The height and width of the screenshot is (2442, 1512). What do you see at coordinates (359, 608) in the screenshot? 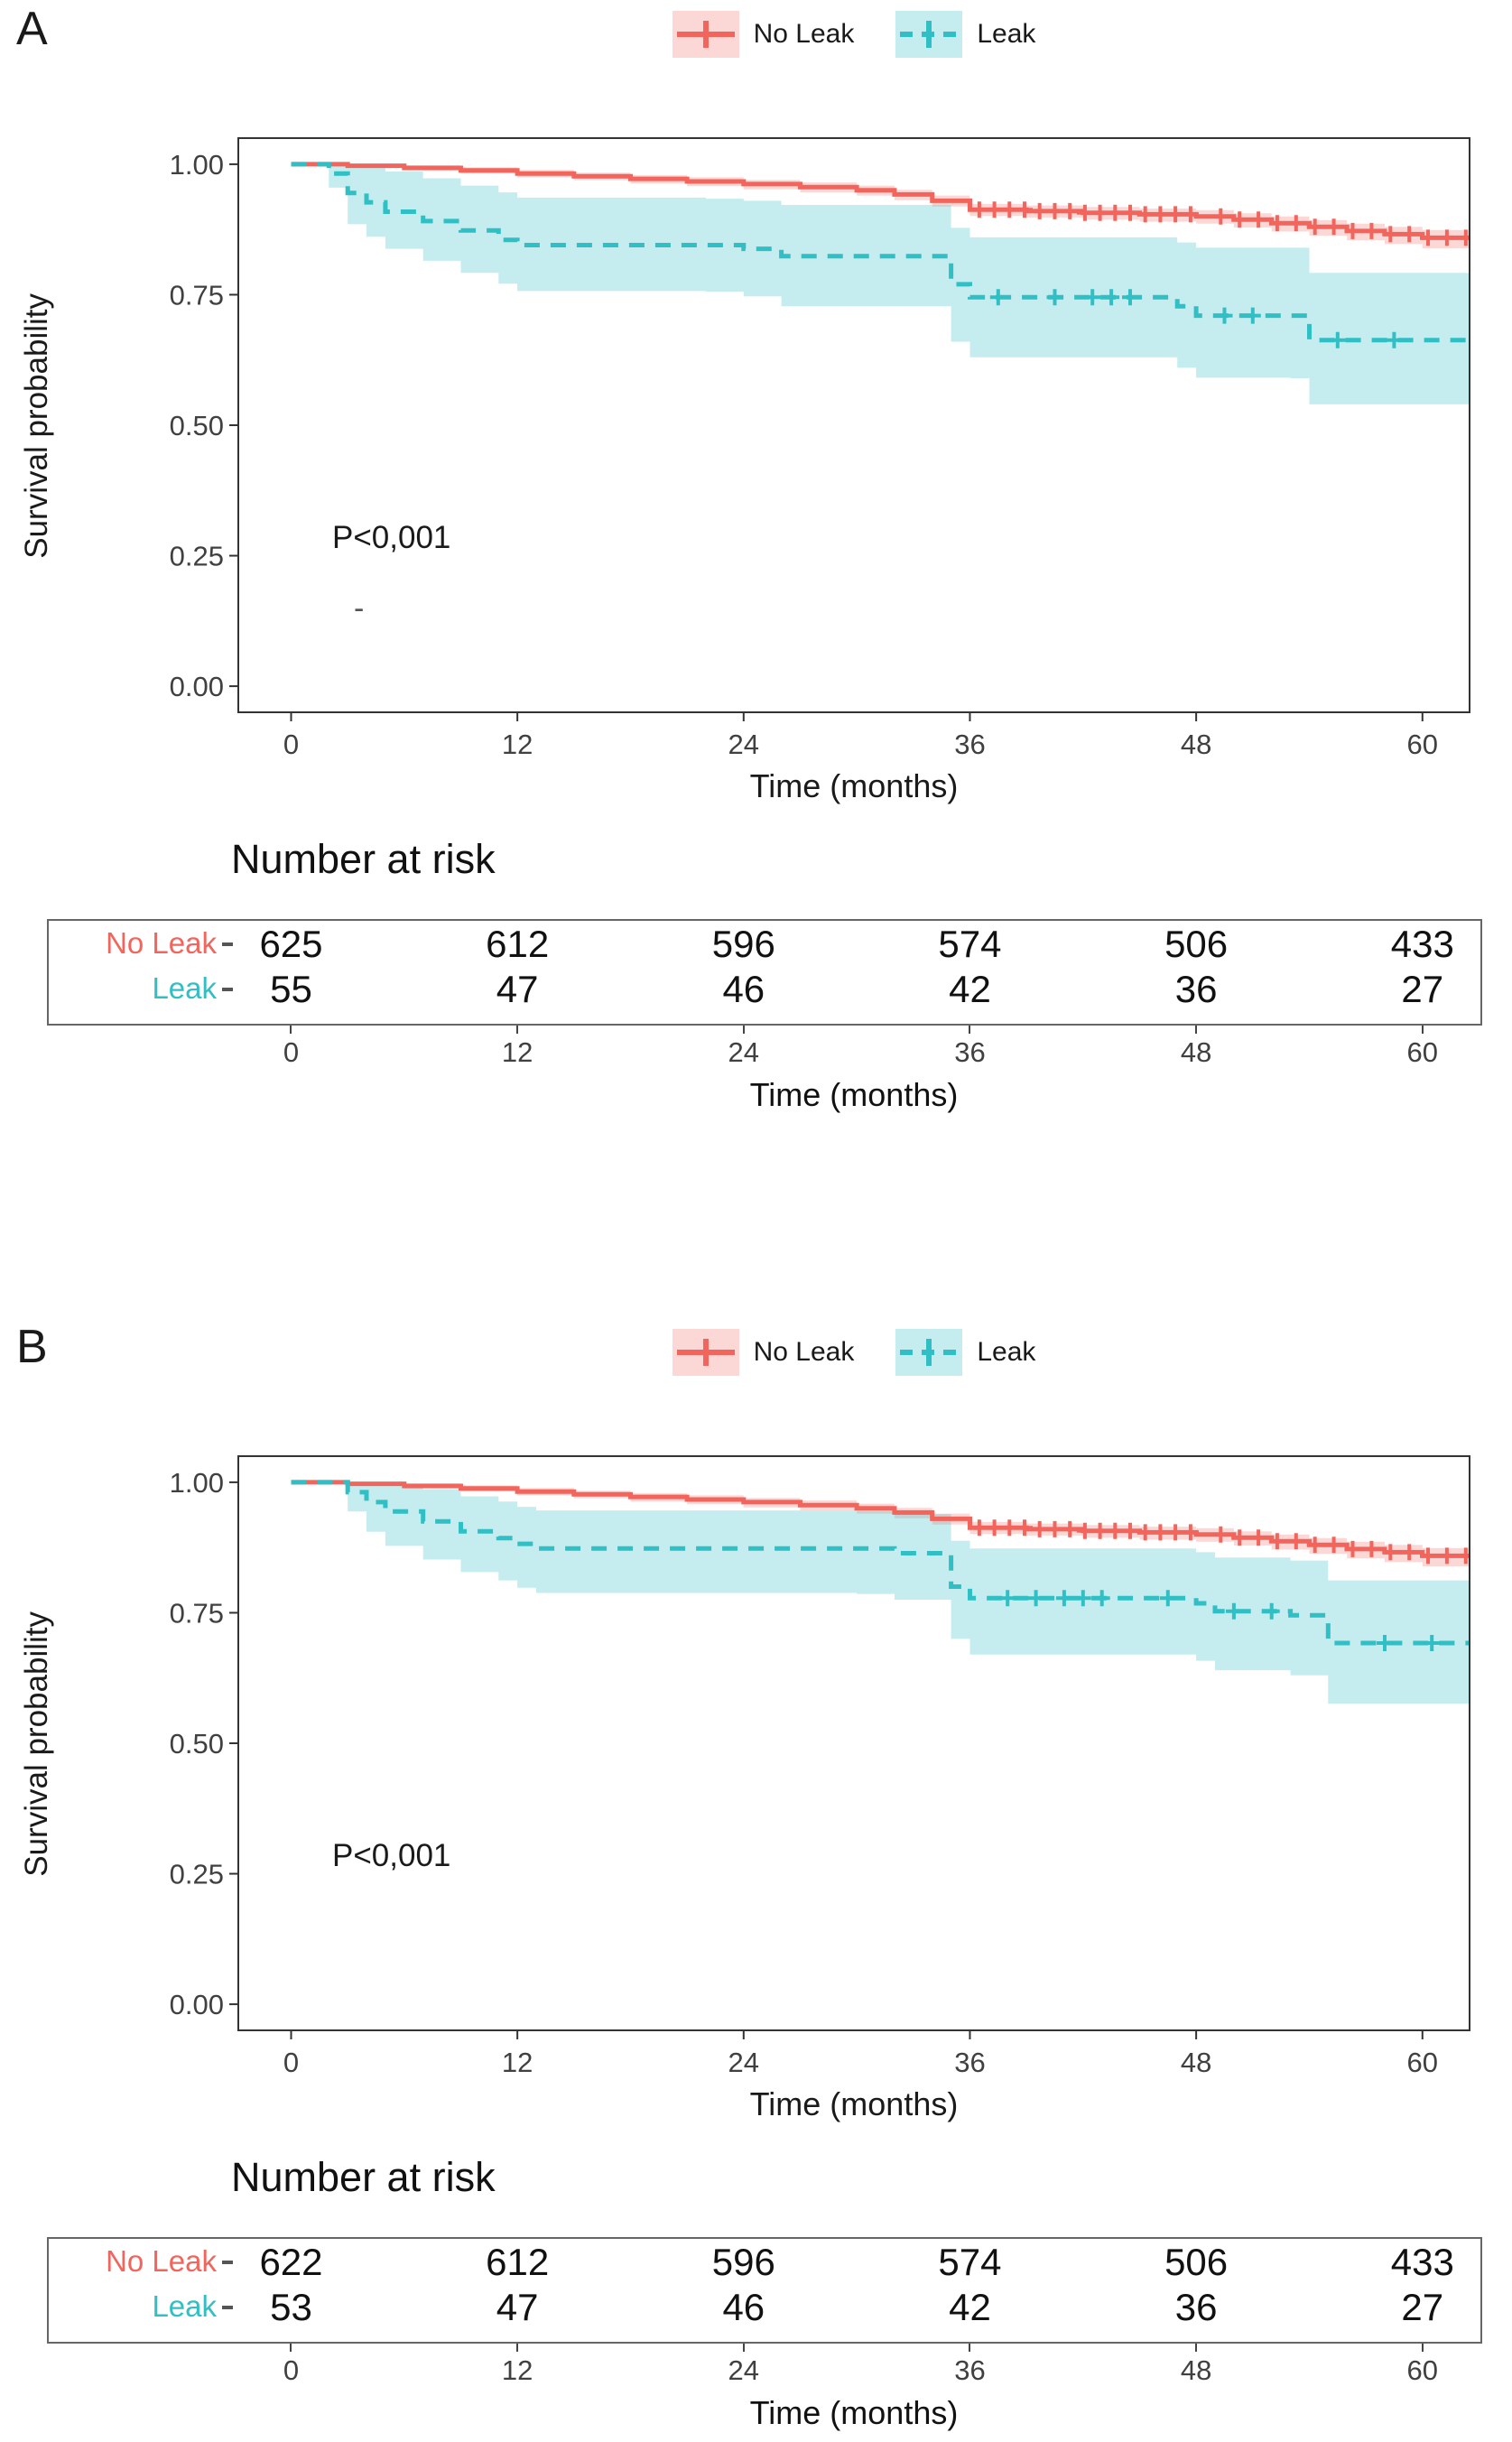
I see `stray-mark: -` at bounding box center [359, 608].